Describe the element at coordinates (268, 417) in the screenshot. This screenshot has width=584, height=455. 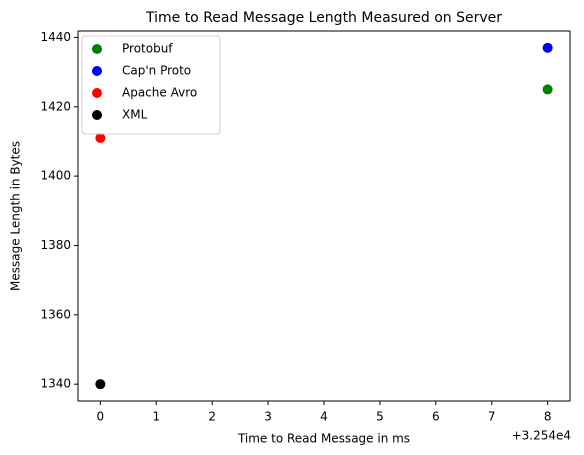
I see `x-tick-label: 3` at that location.